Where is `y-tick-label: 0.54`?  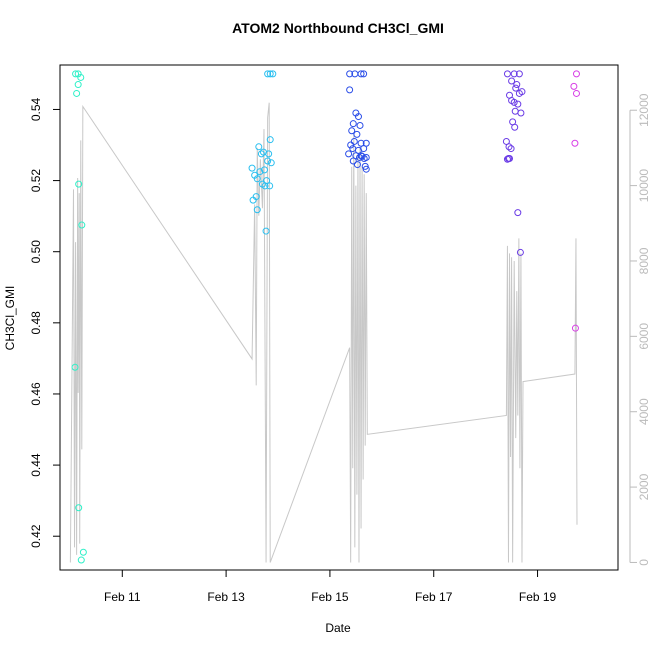
y-tick-label: 0.54 is located at coordinates (36, 109).